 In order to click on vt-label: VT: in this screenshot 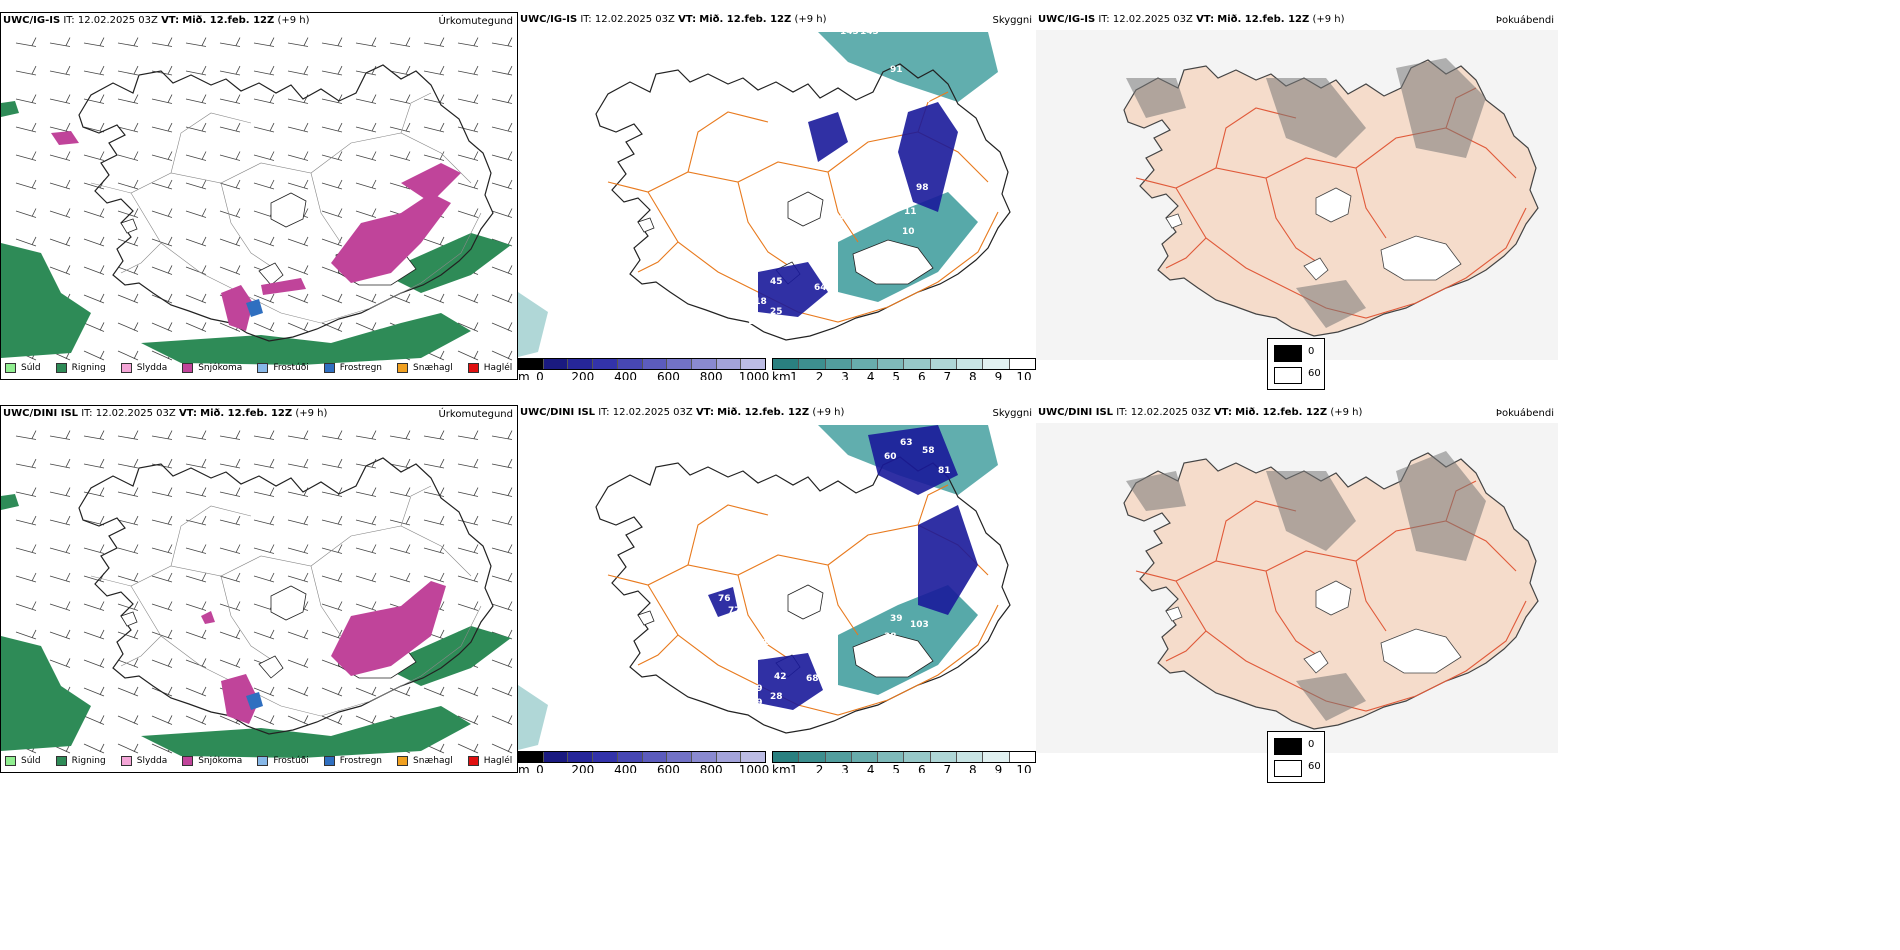, I will do `click(704, 412)`.